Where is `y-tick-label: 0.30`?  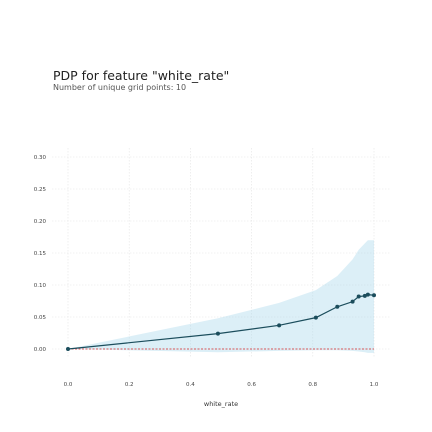
y-tick-label: 0.30 is located at coordinates (40, 158).